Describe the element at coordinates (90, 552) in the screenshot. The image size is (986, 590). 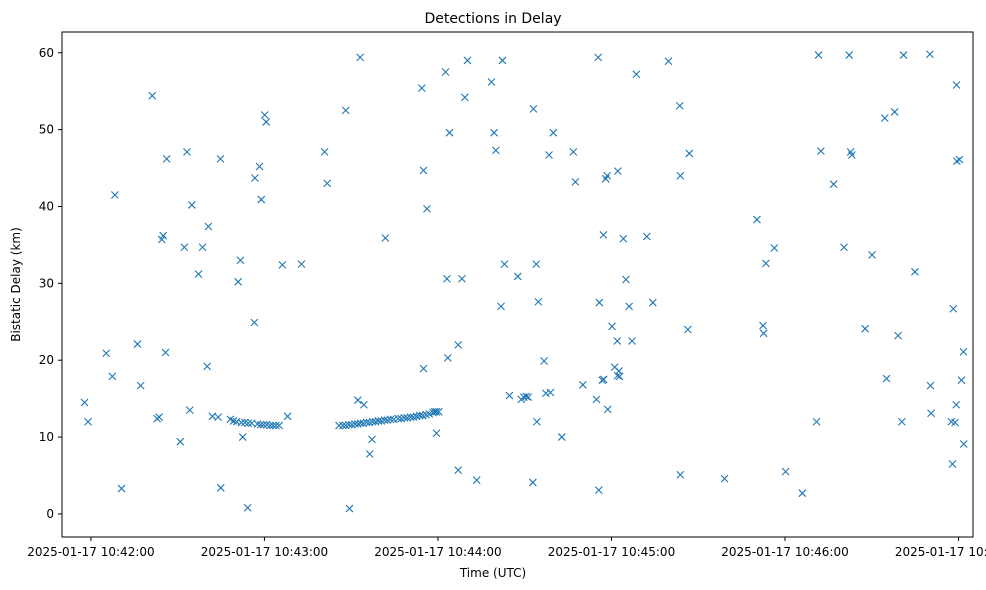
I see `x-tick-label: 2025-01-17 10:42:00` at that location.